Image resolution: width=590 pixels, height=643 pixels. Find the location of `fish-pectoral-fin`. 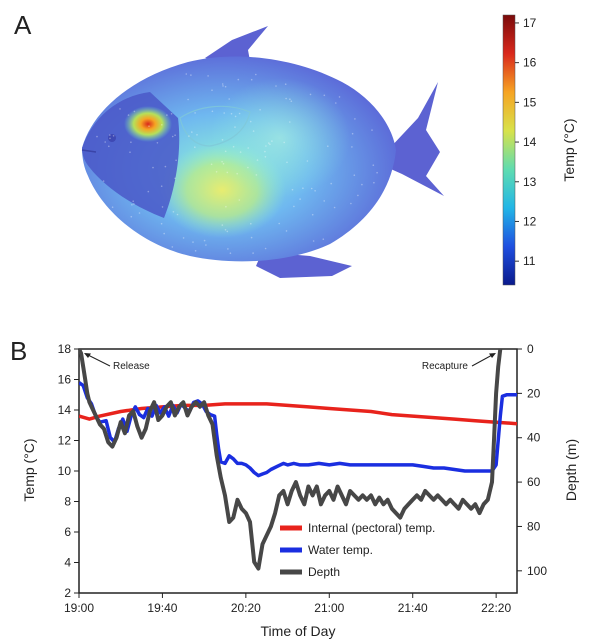

fish-pectoral-fin is located at coordinates (215, 126).